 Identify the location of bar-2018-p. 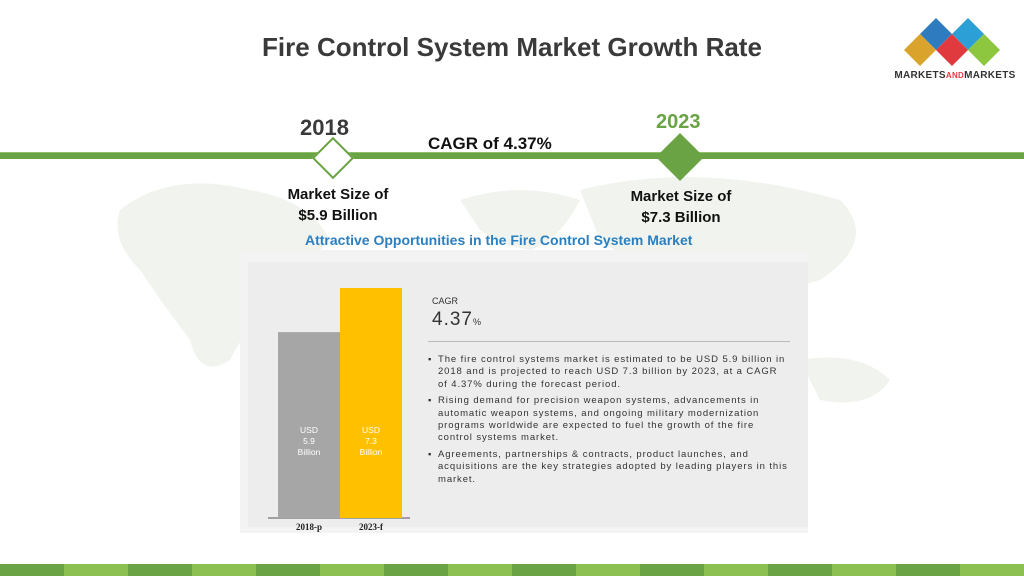
(309, 425).